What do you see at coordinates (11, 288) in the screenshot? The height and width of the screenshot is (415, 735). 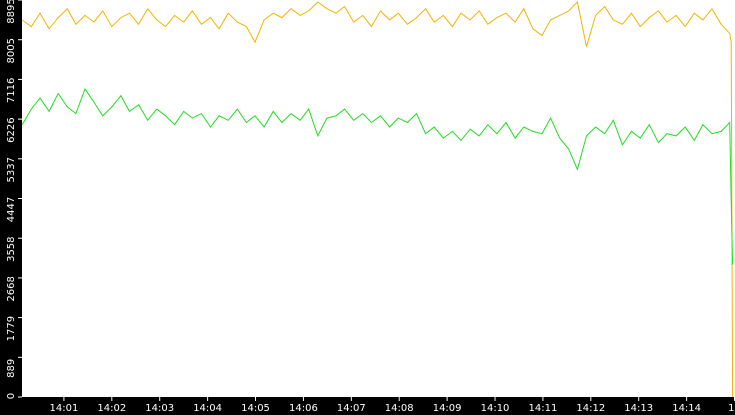 I see `y-tick-label: 2668` at bounding box center [11, 288].